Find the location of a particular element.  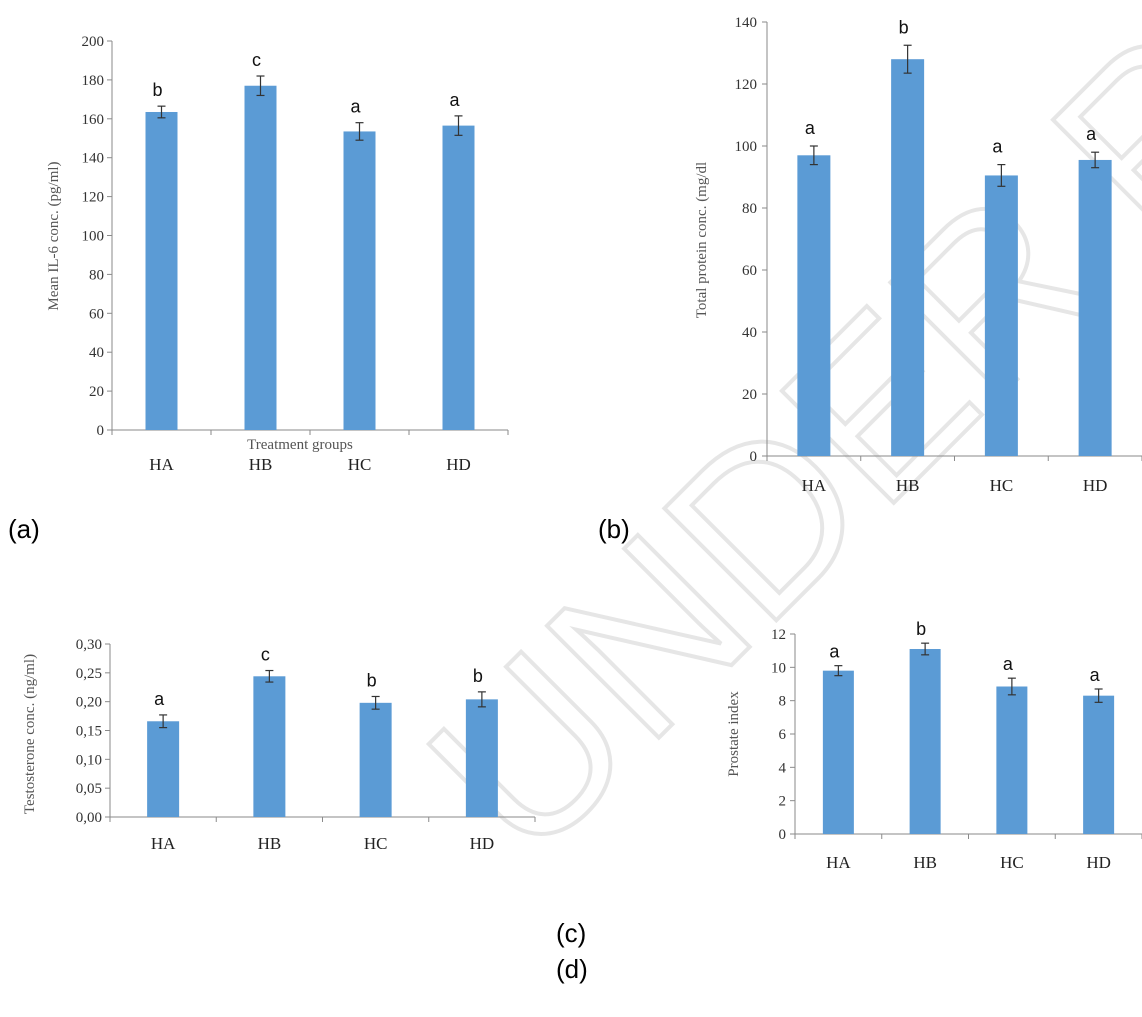

panel-label-d: (d) is located at coordinates (572, 969).